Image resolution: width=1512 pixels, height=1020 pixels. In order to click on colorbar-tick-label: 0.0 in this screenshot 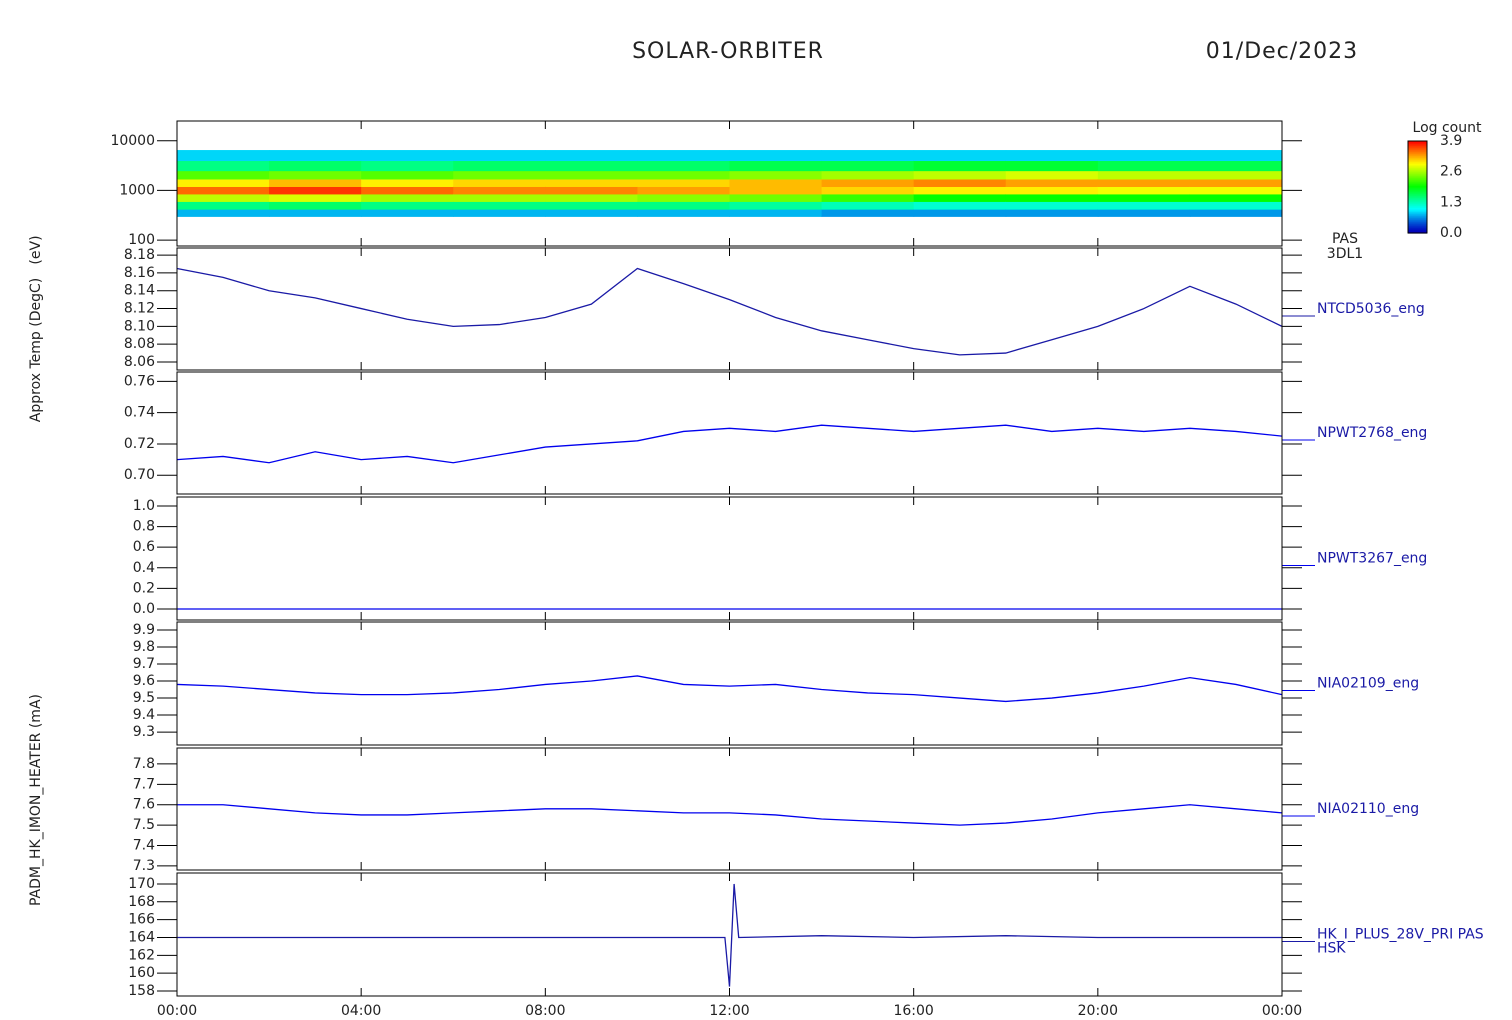, I will do `click(1451, 233)`.